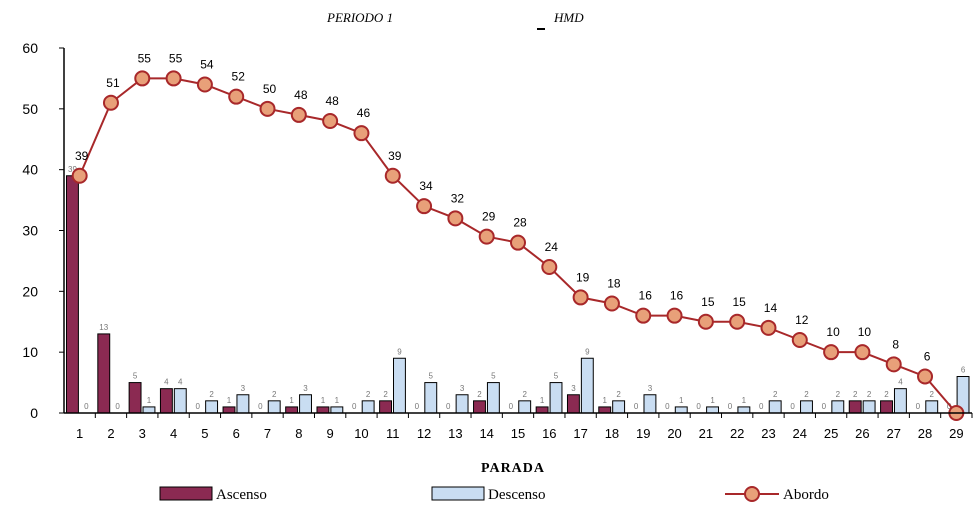 The height and width of the screenshot is (508, 976). I want to click on abordo-label: 39, so click(395, 156).